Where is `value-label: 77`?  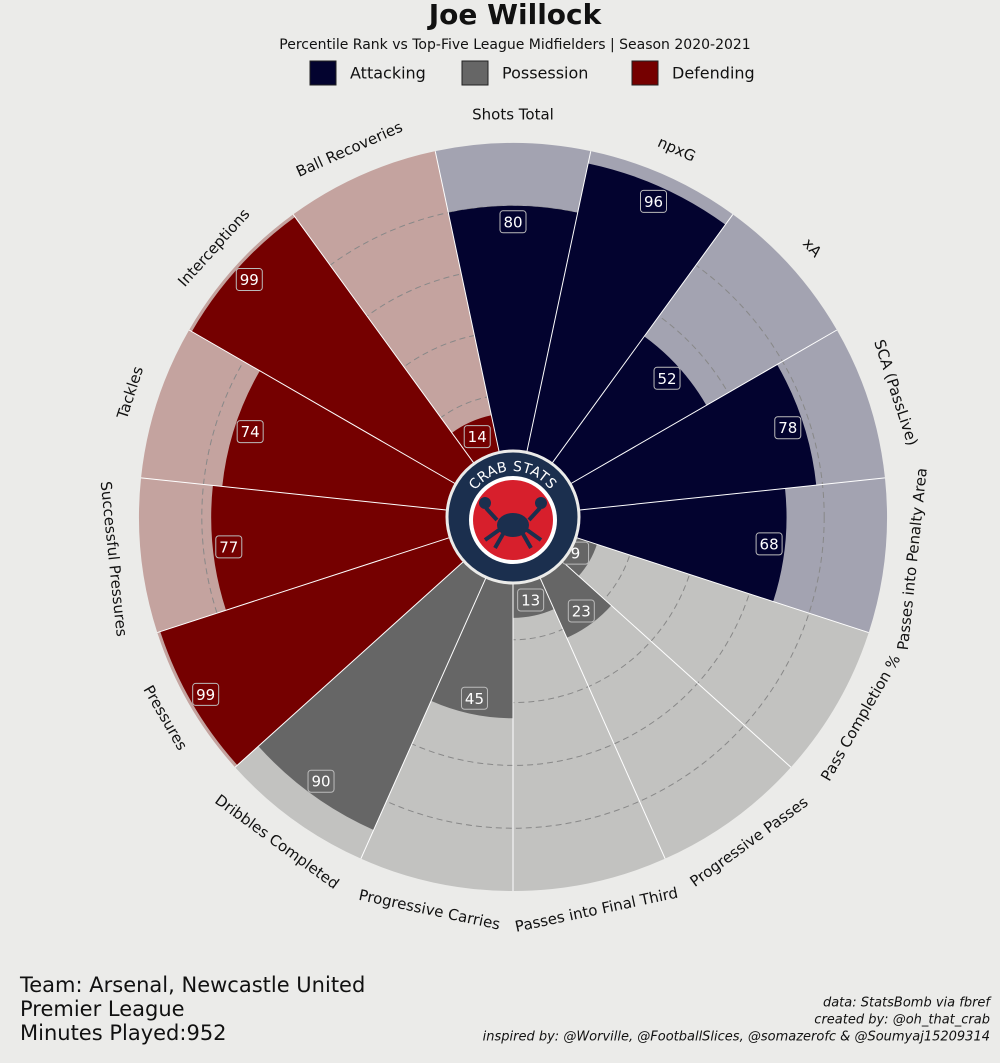 value-label: 77 is located at coordinates (228, 547).